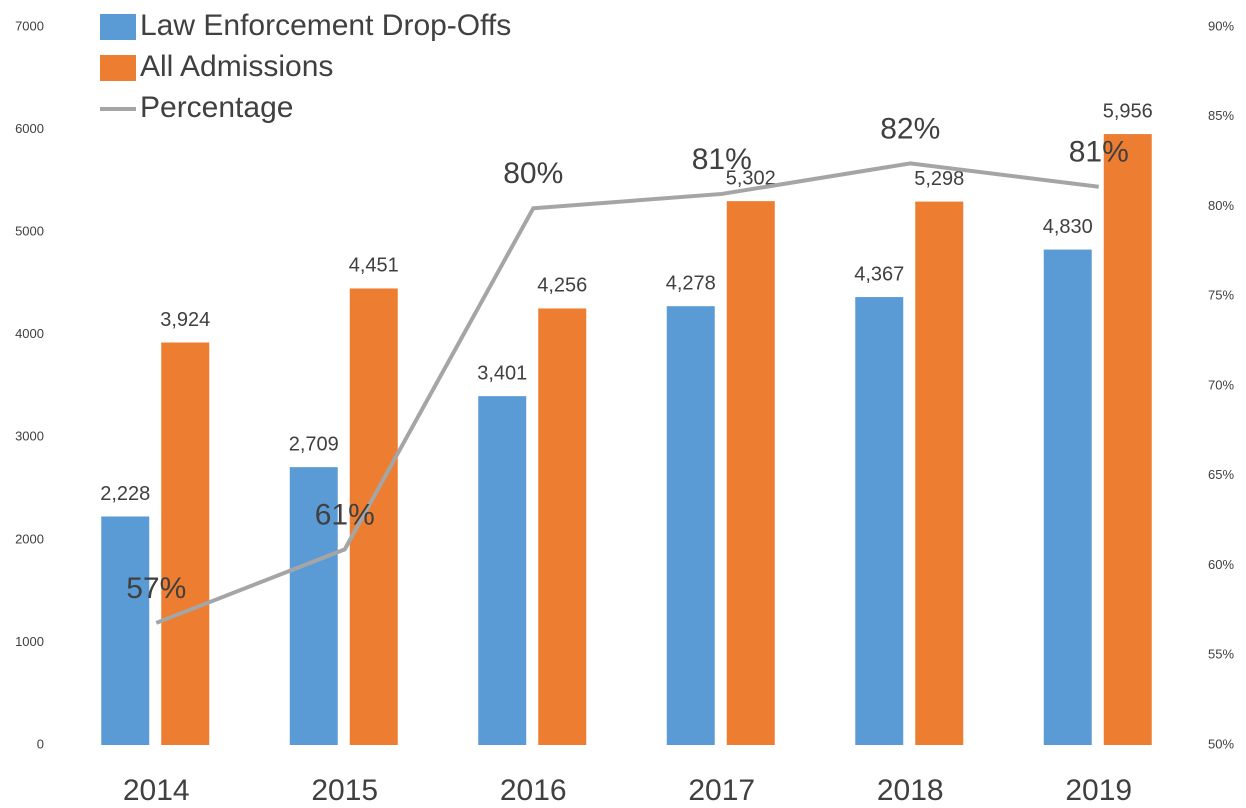 The height and width of the screenshot is (808, 1246). Describe the element at coordinates (1068, 227) in the screenshot. I see `bar-value-label: 4,830` at that location.